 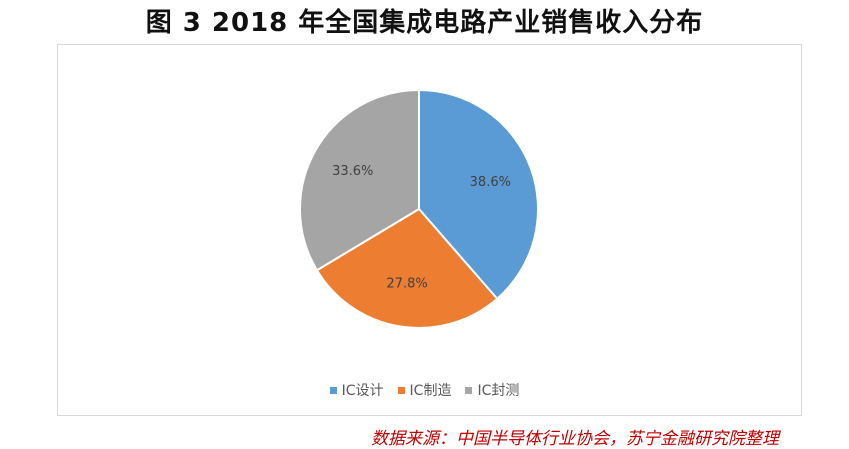 I want to click on data-label: 27.8%, so click(x=406, y=284).